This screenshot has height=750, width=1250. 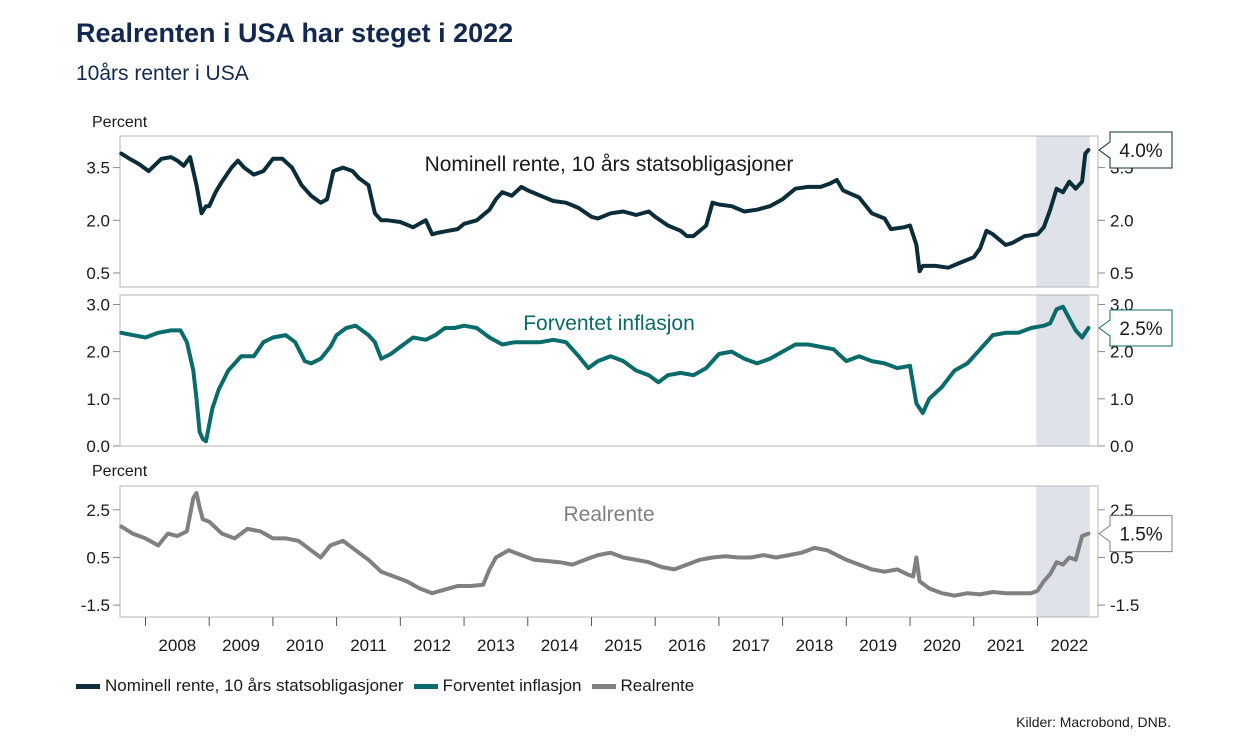 What do you see at coordinates (120, 122) in the screenshot?
I see `y-axis-label-nominal: Percent` at bounding box center [120, 122].